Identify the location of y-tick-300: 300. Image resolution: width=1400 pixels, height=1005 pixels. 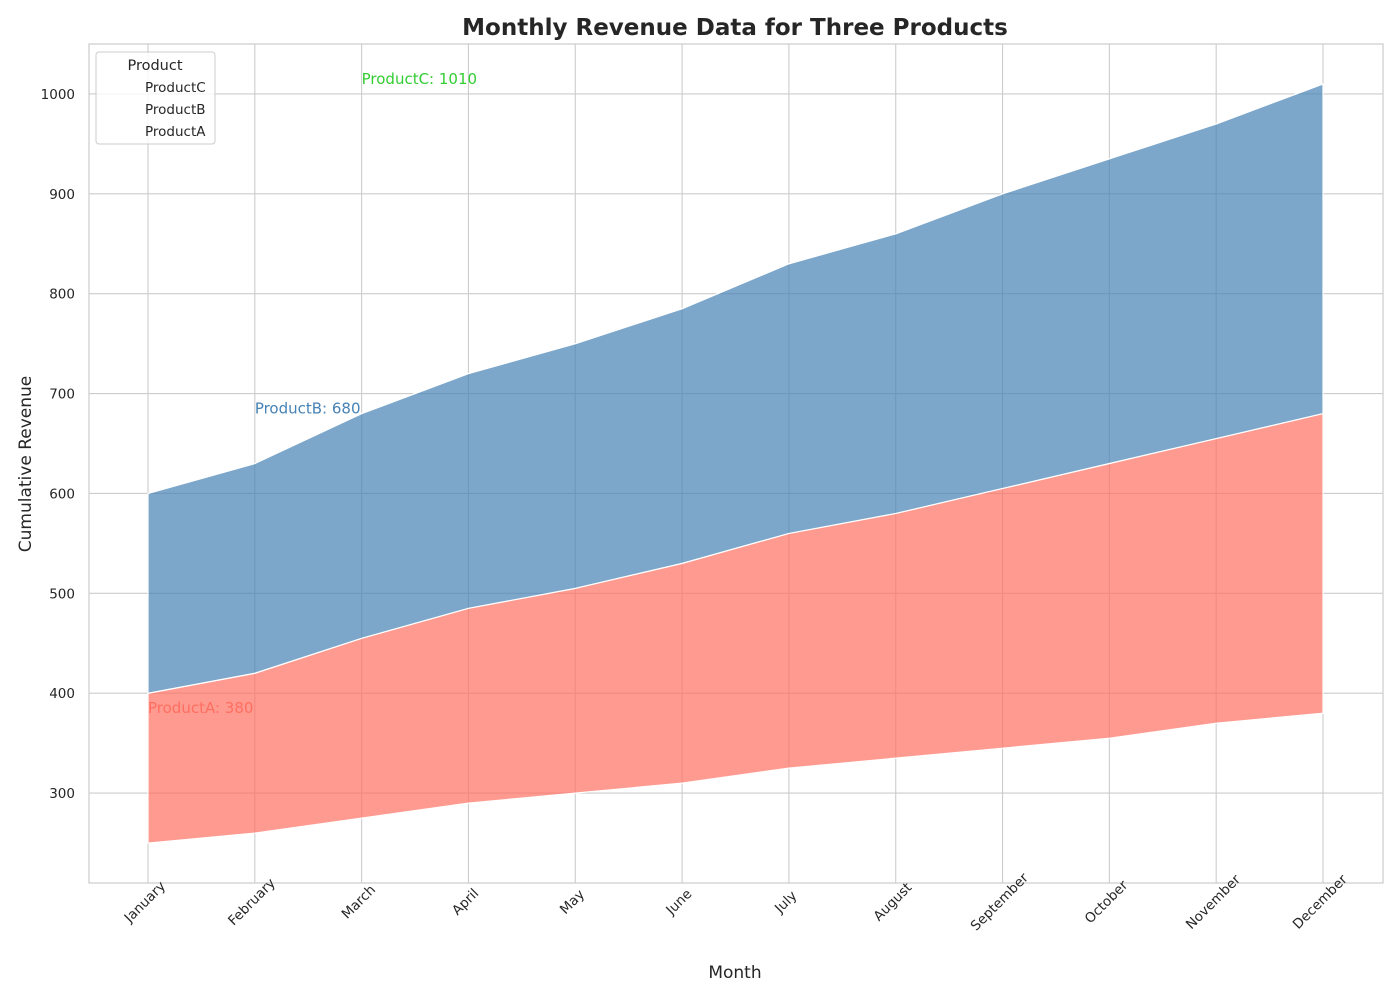
(62, 794).